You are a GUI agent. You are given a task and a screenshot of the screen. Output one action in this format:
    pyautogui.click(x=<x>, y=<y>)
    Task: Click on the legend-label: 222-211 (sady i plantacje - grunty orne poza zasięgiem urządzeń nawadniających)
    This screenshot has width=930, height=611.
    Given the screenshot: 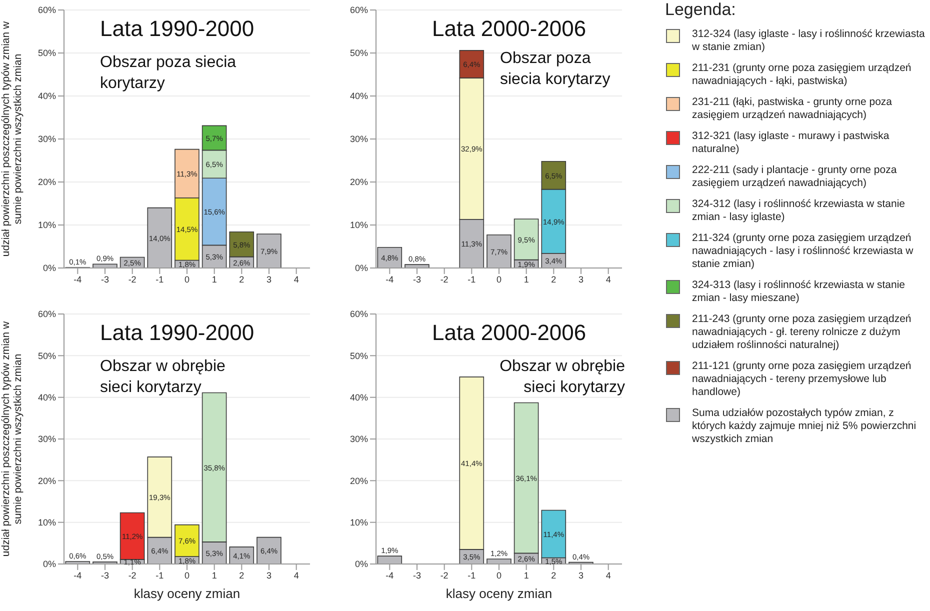 What is the action you would take?
    pyautogui.click(x=795, y=177)
    